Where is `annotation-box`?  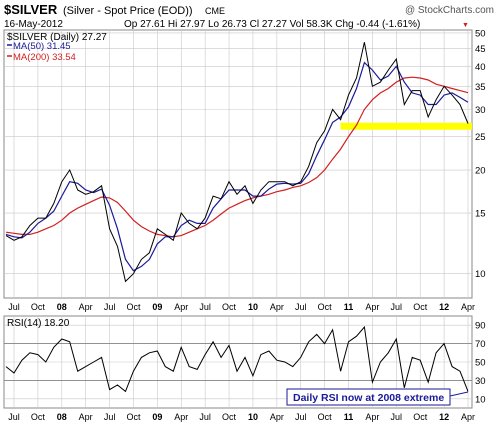
annotation-box is located at coordinates (368, 397).